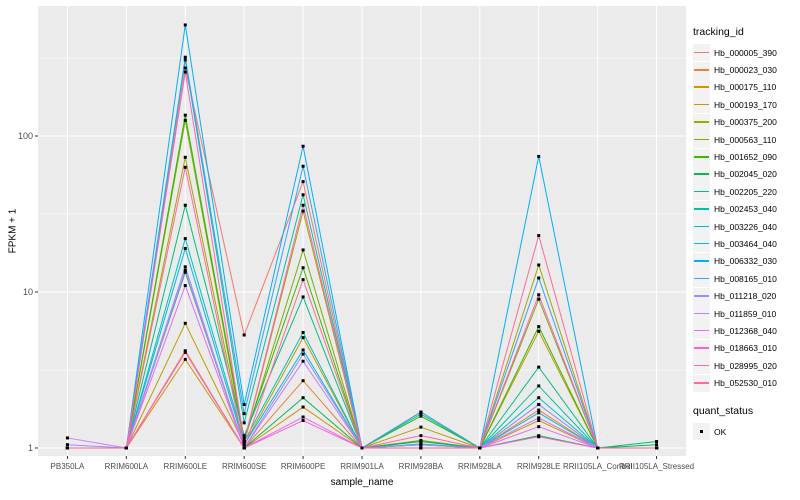 The width and height of the screenshot is (800, 500). I want to click on legend-item: Hb_012368_040, so click(746, 331).